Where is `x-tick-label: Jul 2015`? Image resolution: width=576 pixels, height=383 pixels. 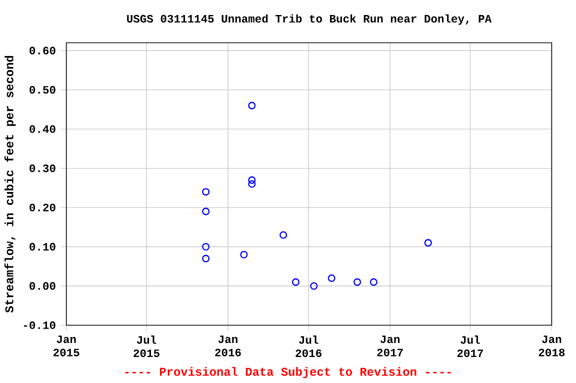 x-tick-label: Jul 2015 is located at coordinates (147, 347).